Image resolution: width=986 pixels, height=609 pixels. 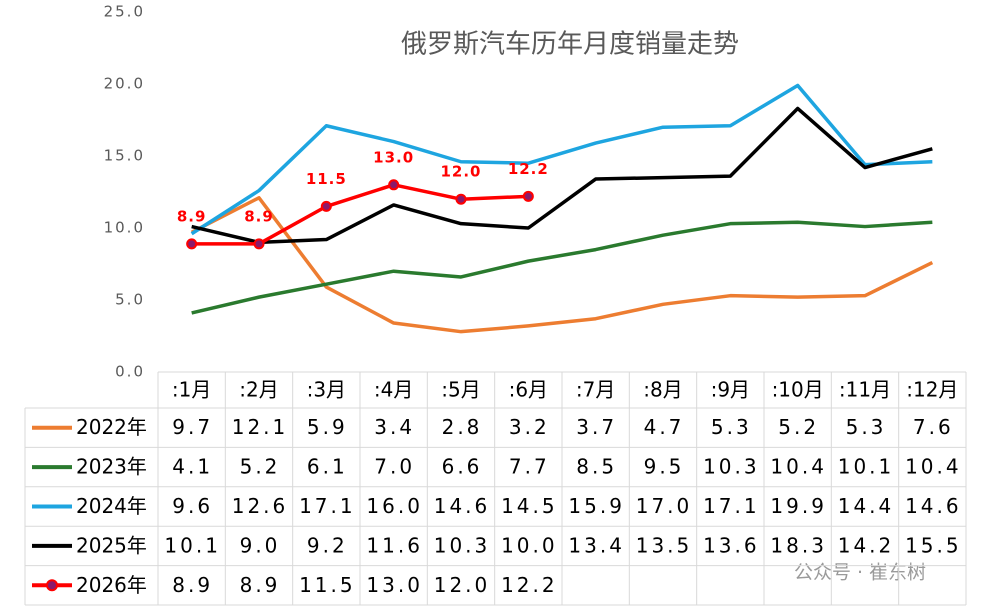 I want to click on table-cell: 13.4, so click(x=596, y=545).